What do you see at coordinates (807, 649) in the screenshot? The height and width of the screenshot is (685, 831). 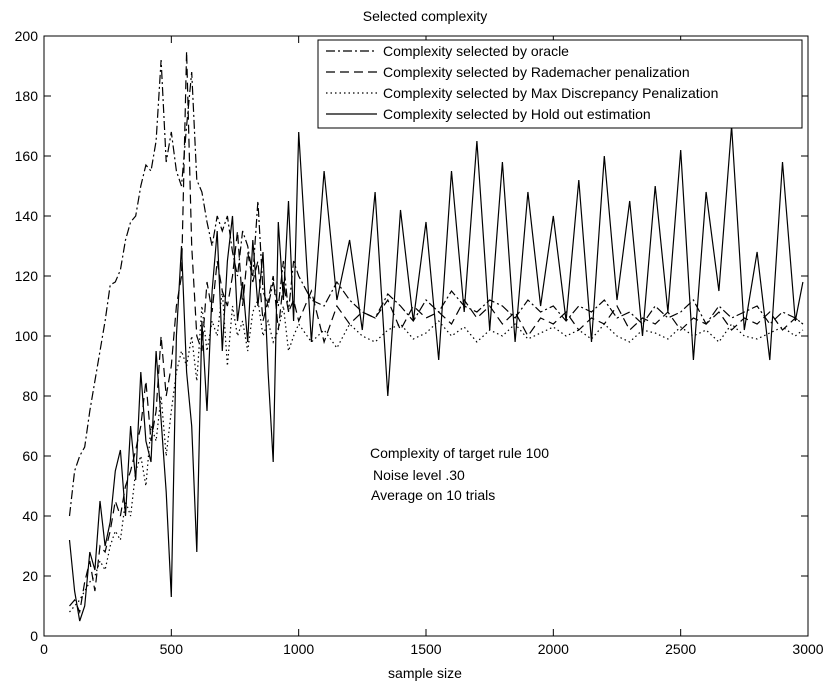 I see `x-tick-label: 3000` at bounding box center [807, 649].